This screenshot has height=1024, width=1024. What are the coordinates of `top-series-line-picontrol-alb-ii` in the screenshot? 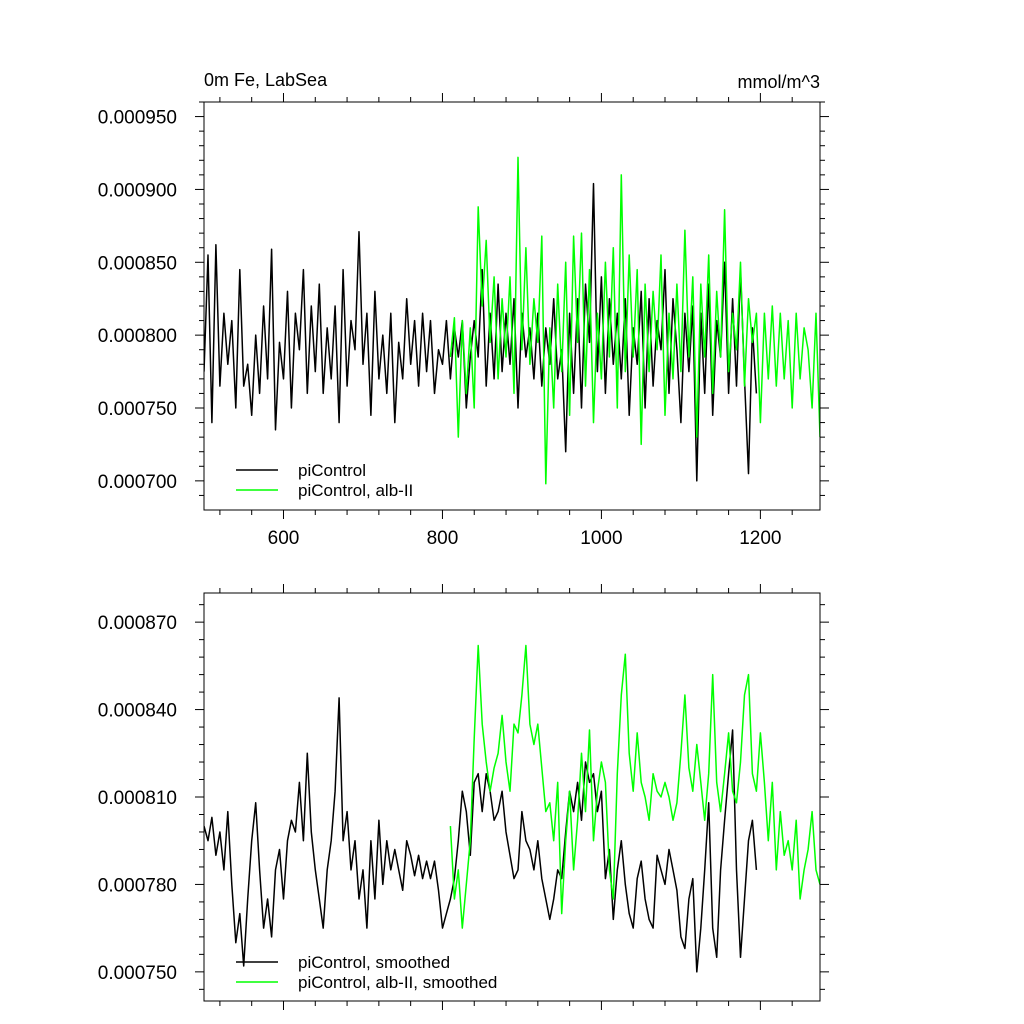 It's located at (634, 320).